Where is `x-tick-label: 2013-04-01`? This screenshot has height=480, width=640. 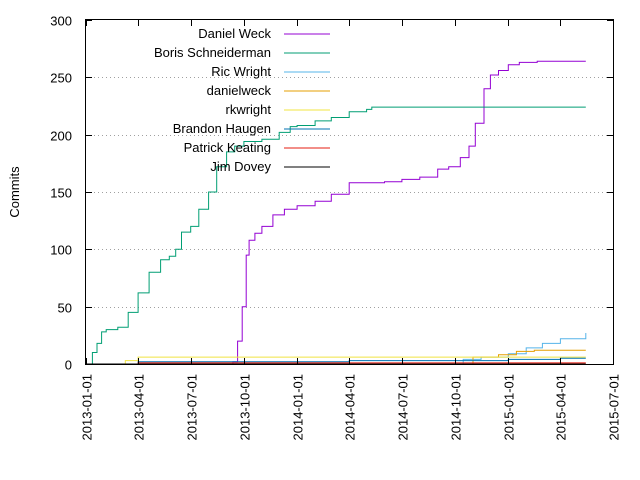
x-tick-label: 2013-04-01 is located at coordinates (139, 407).